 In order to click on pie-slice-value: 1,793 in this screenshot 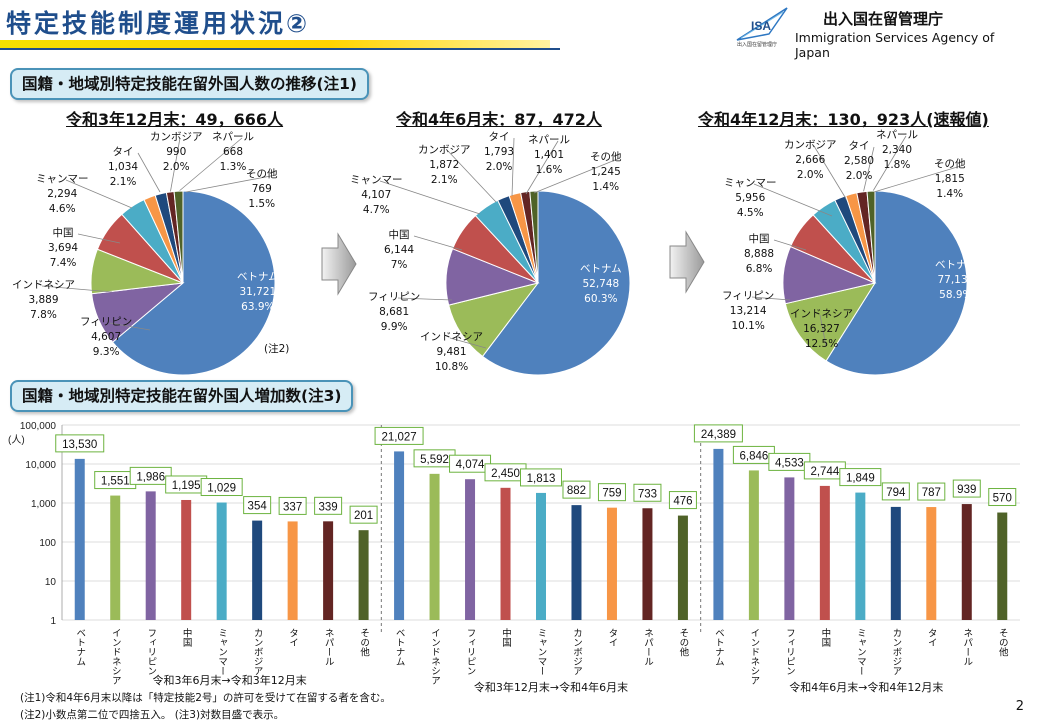, I will do `click(499, 152)`.